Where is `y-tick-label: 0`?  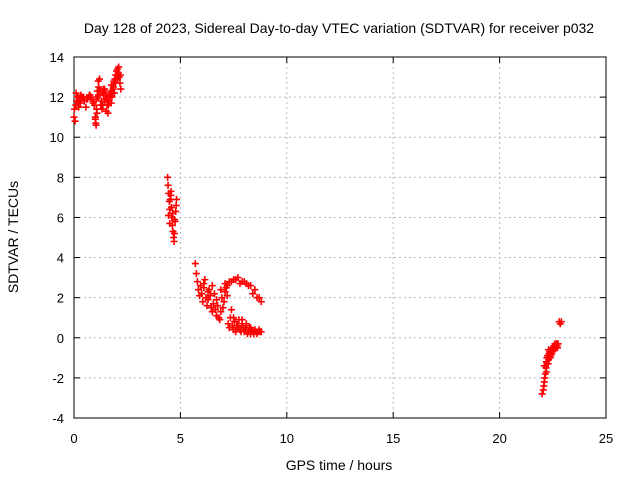 y-tick-label: 0 is located at coordinates (60, 338).